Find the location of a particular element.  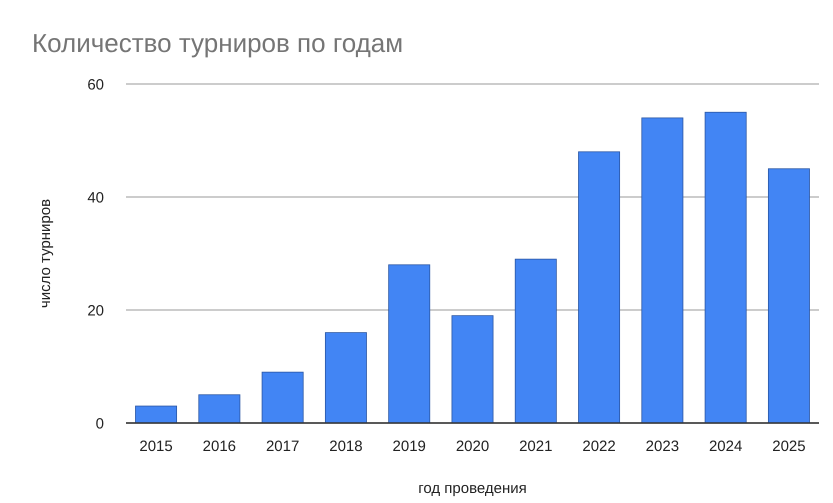

y-tick-label: 40 is located at coordinates (95, 197).